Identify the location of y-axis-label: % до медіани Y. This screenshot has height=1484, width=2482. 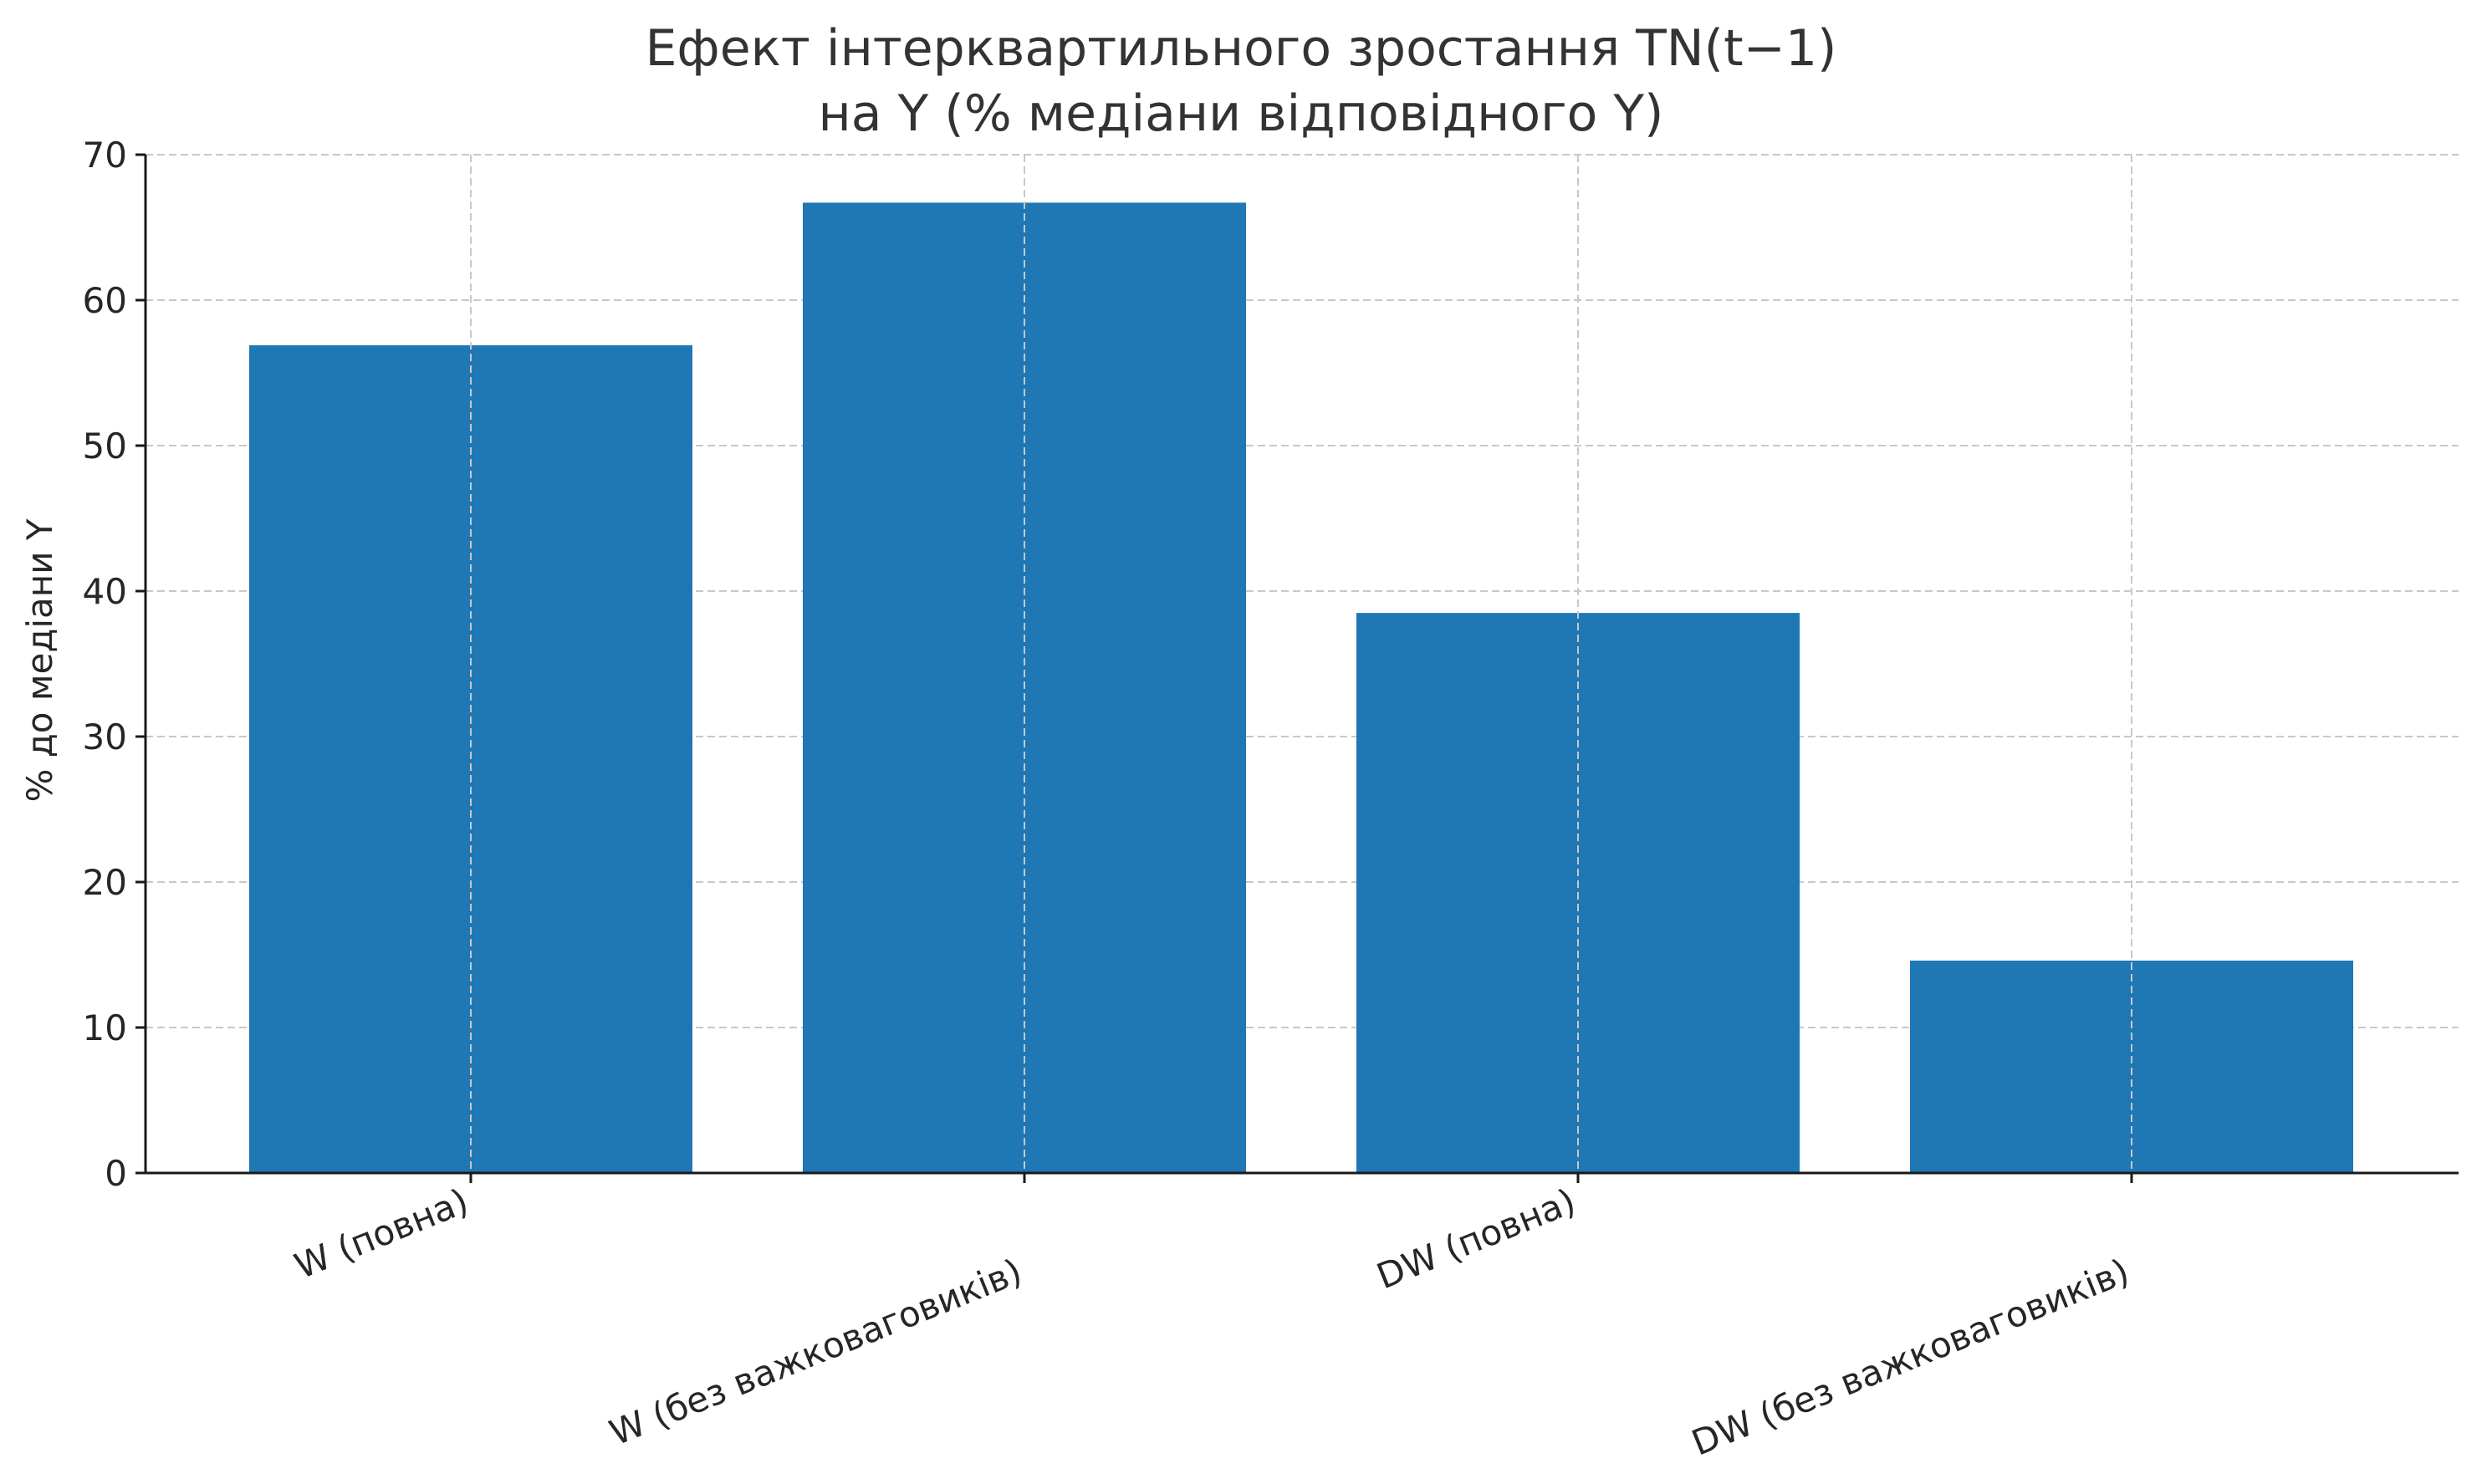
(39, 660).